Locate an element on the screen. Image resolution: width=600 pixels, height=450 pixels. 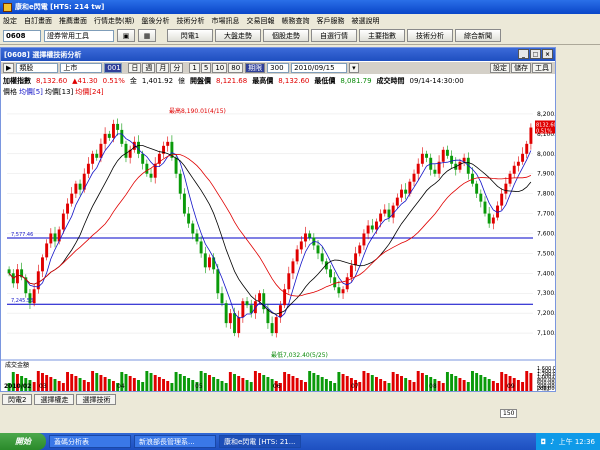
quick-button-3: 自選行情 is located at coordinates (334, 35).